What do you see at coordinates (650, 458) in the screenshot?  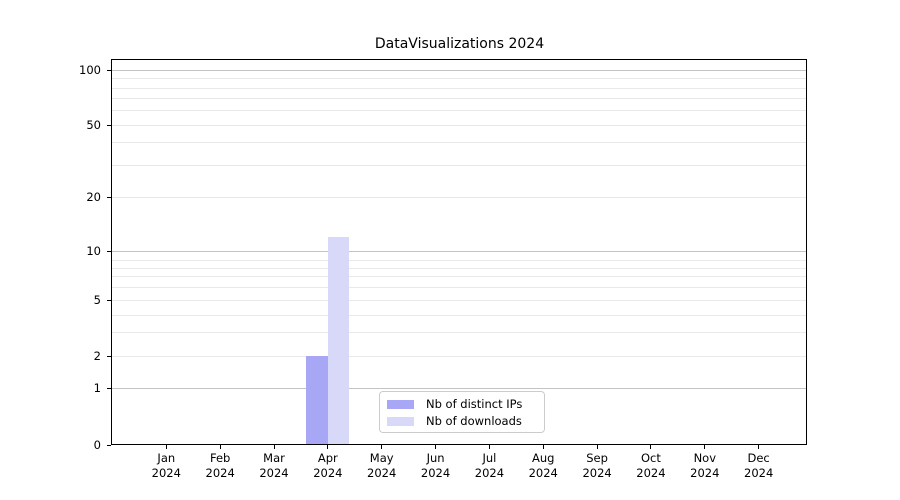 I see `x-tick-month: Oct` at bounding box center [650, 458].